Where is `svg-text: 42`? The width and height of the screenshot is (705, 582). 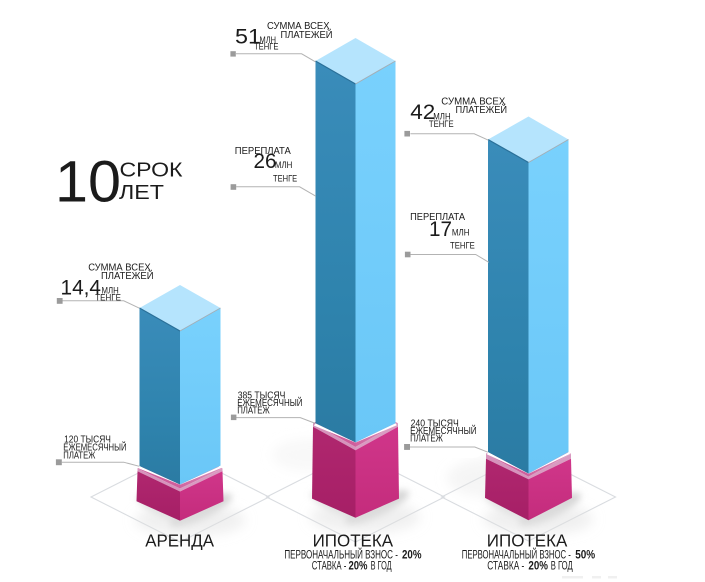
svg-text: 42 is located at coordinates (422, 112).